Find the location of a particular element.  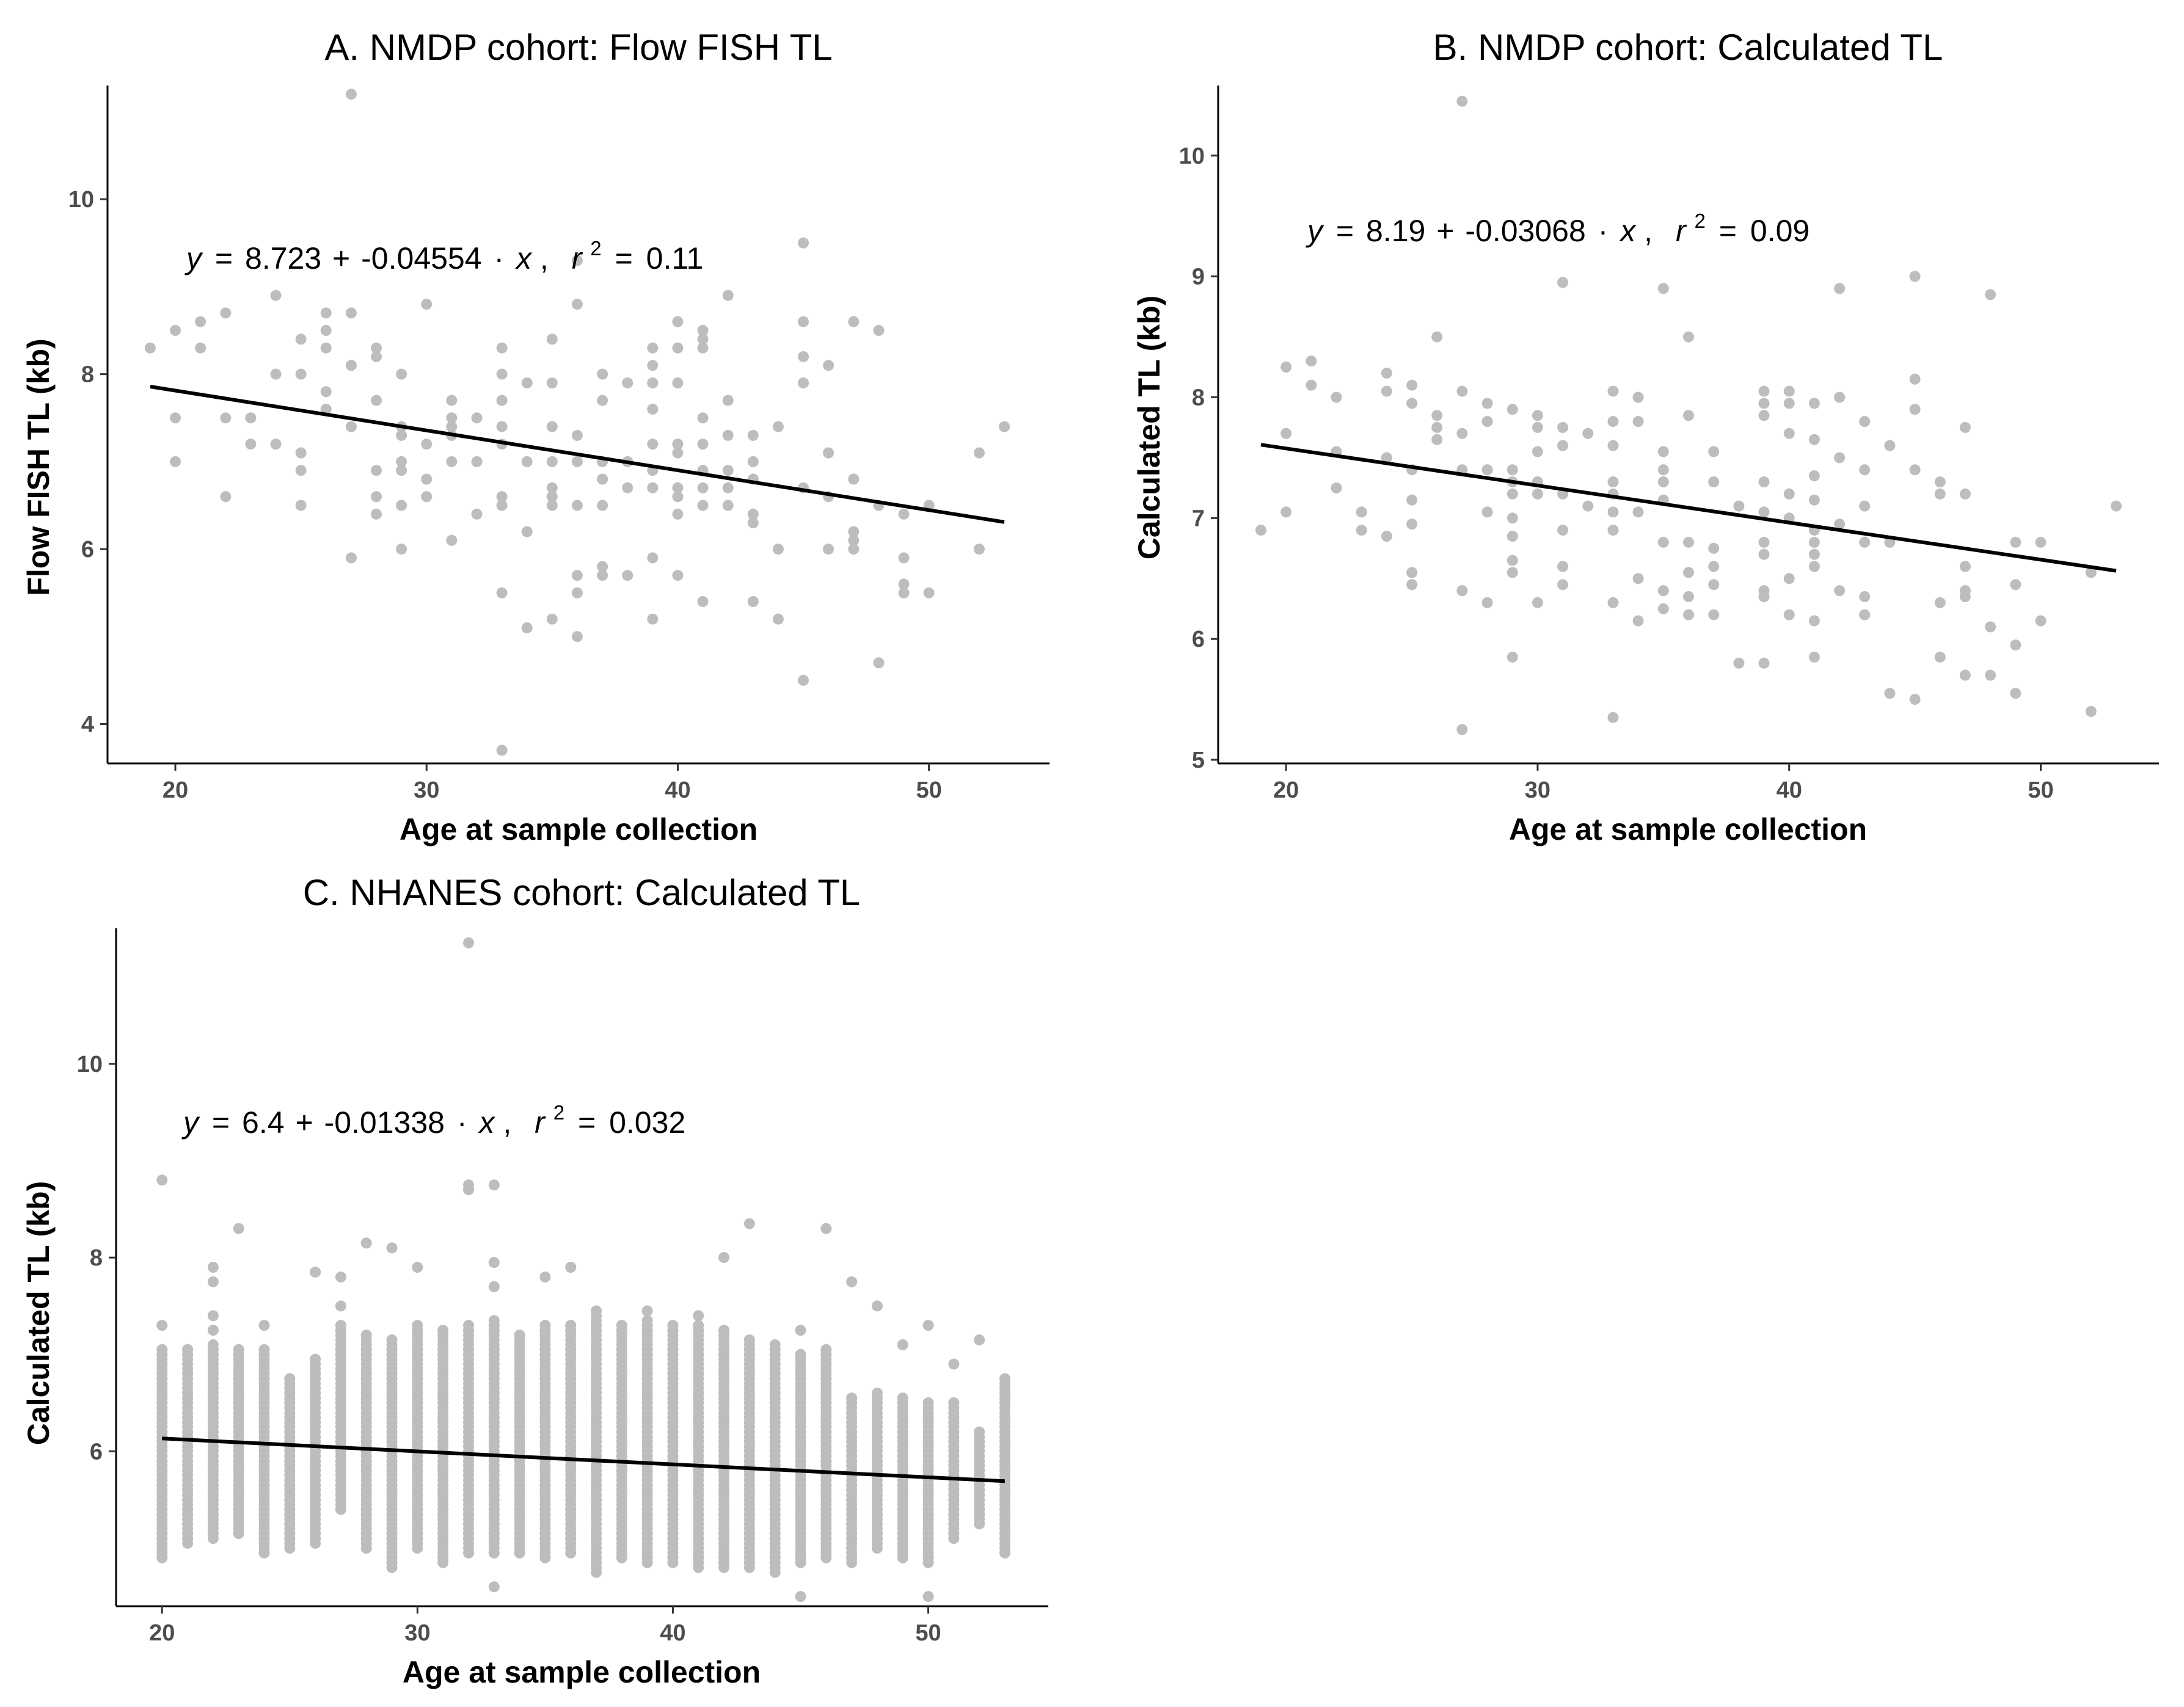

panel-c-x-tick-label: 40 is located at coordinates (672, 1633).